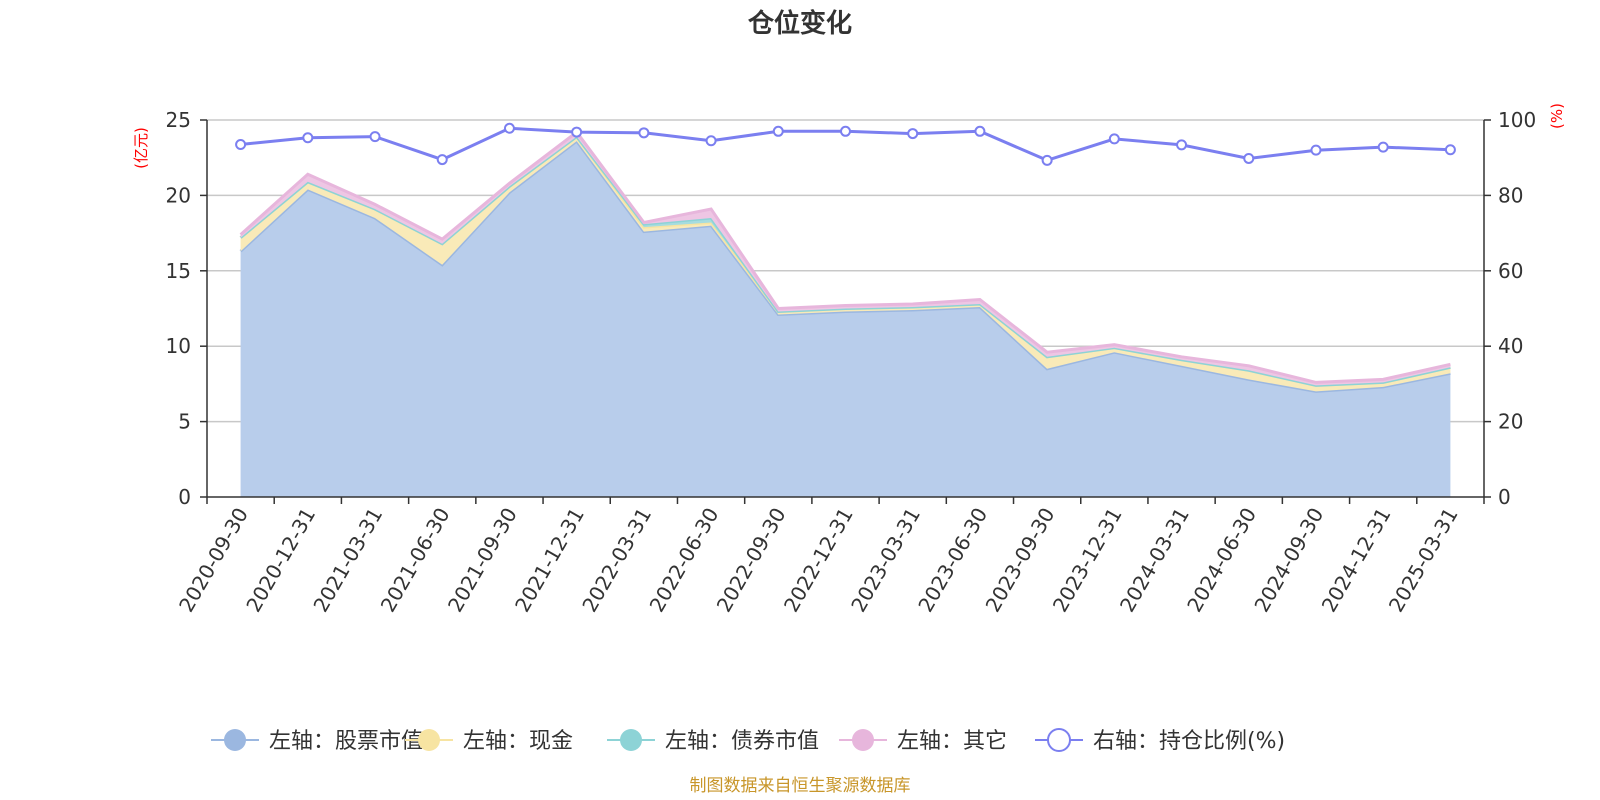  I want to click on legend-label: 右轴：持仓比例(%), so click(1189, 741).